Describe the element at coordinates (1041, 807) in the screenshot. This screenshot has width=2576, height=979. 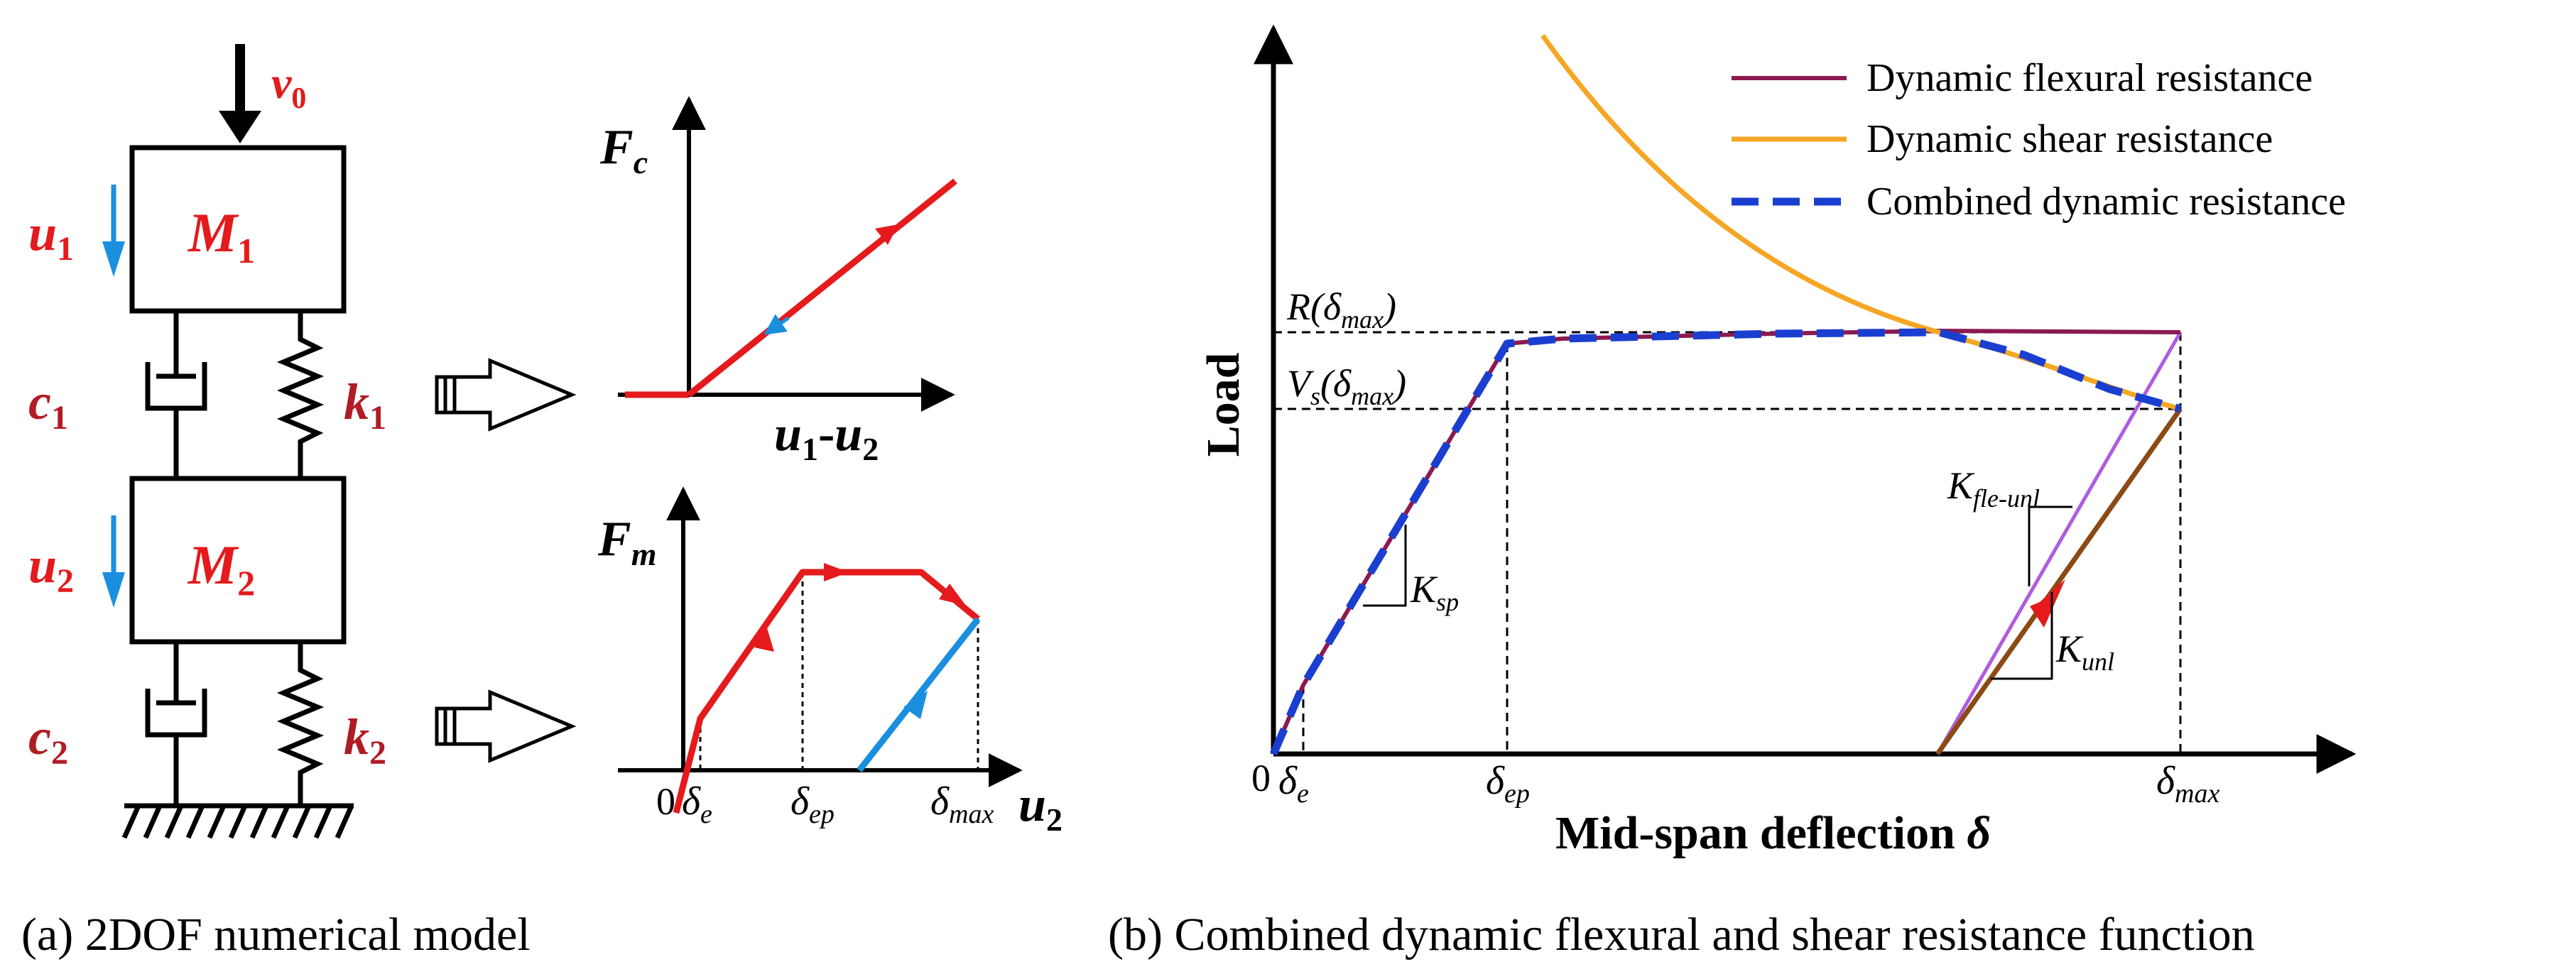
I see `fm-x-label: u2` at that location.